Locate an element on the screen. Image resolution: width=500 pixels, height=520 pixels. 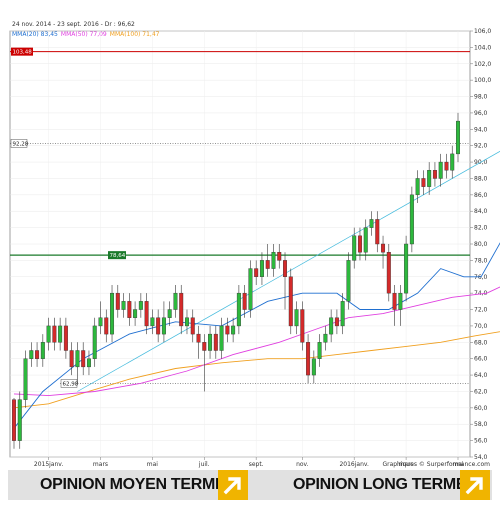
opinion-moyen-terme-label: OPINION MOYEN TERME is located at coordinates (133, 484).